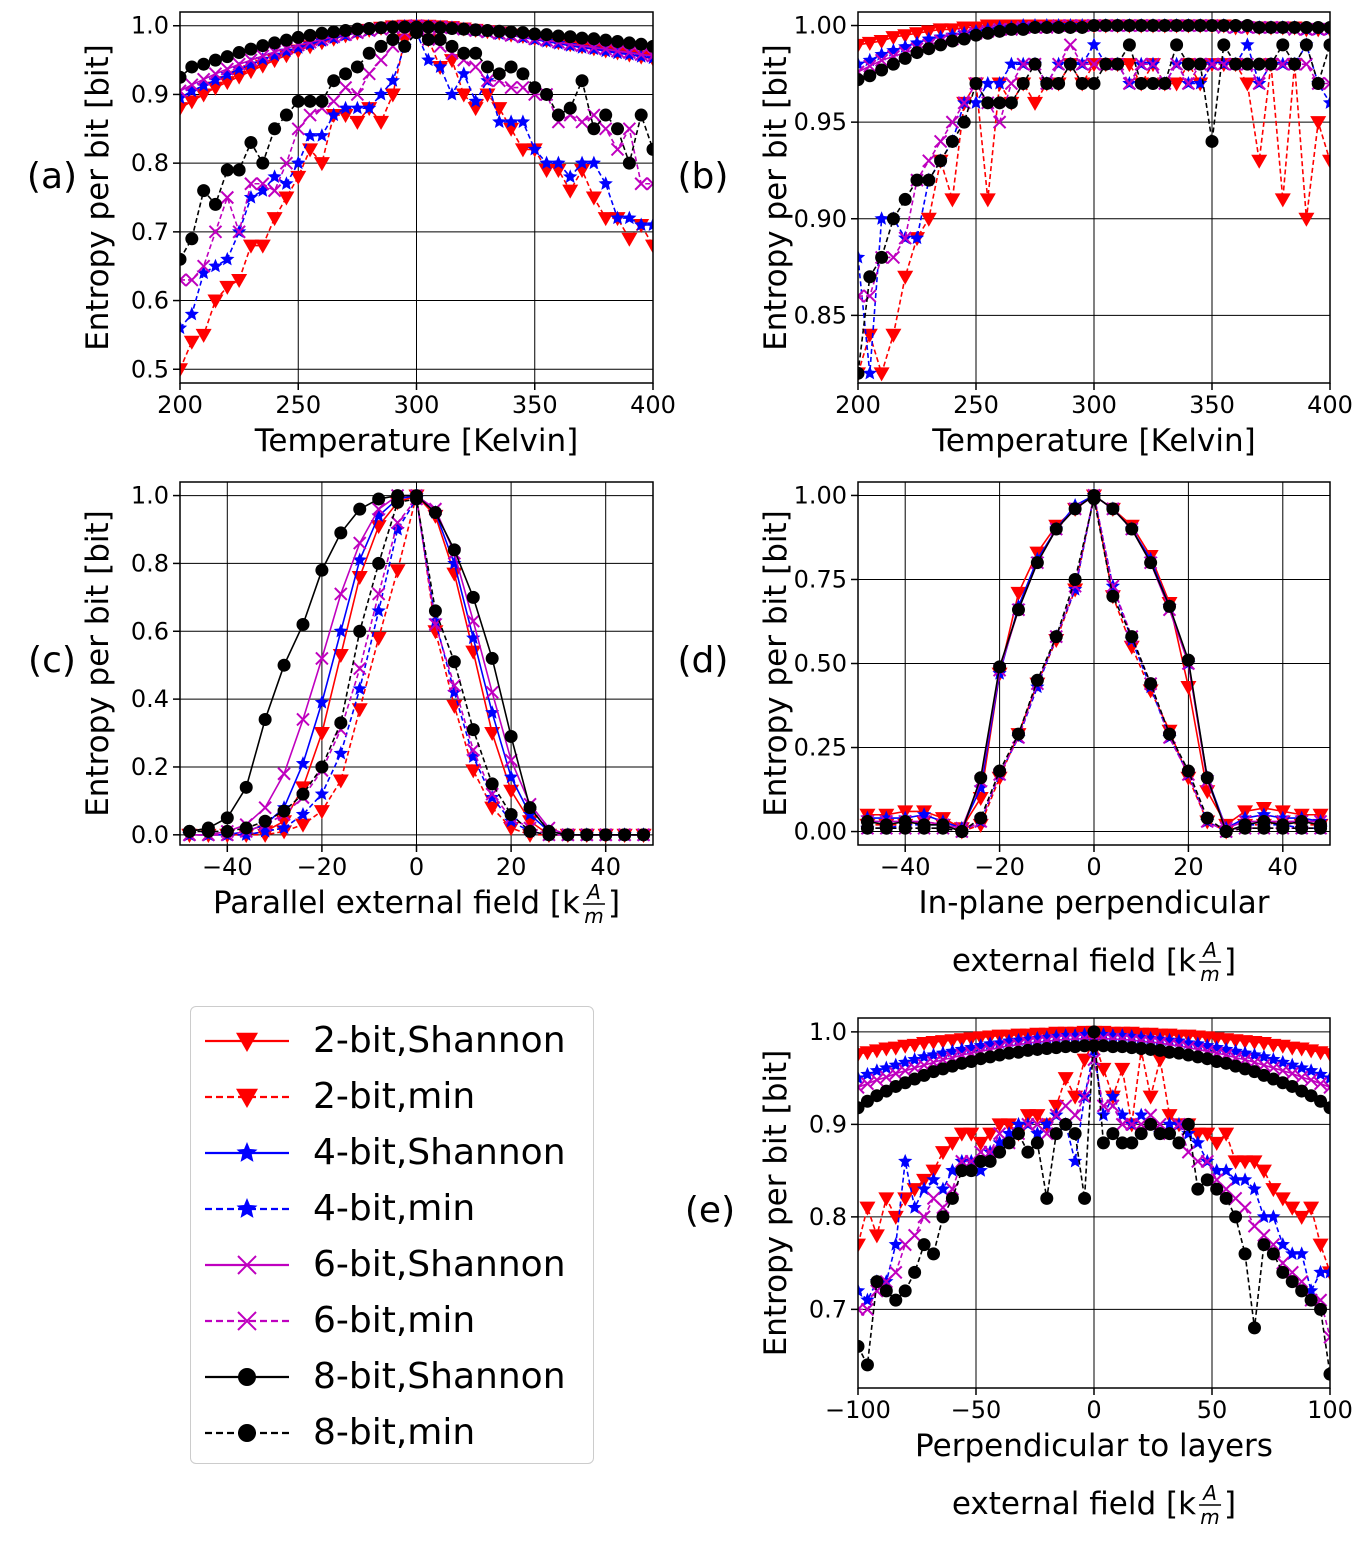 The width and height of the screenshot is (1360, 1542). I want to click on panel-label: (e), so click(710, 1210).